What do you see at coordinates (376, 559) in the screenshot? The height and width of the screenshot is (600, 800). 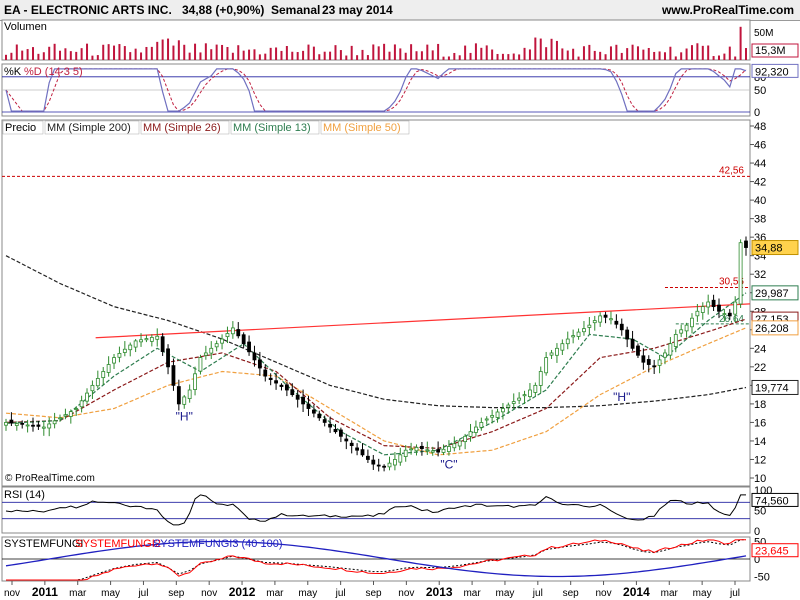 I see `systemfungi3-line` at bounding box center [376, 559].